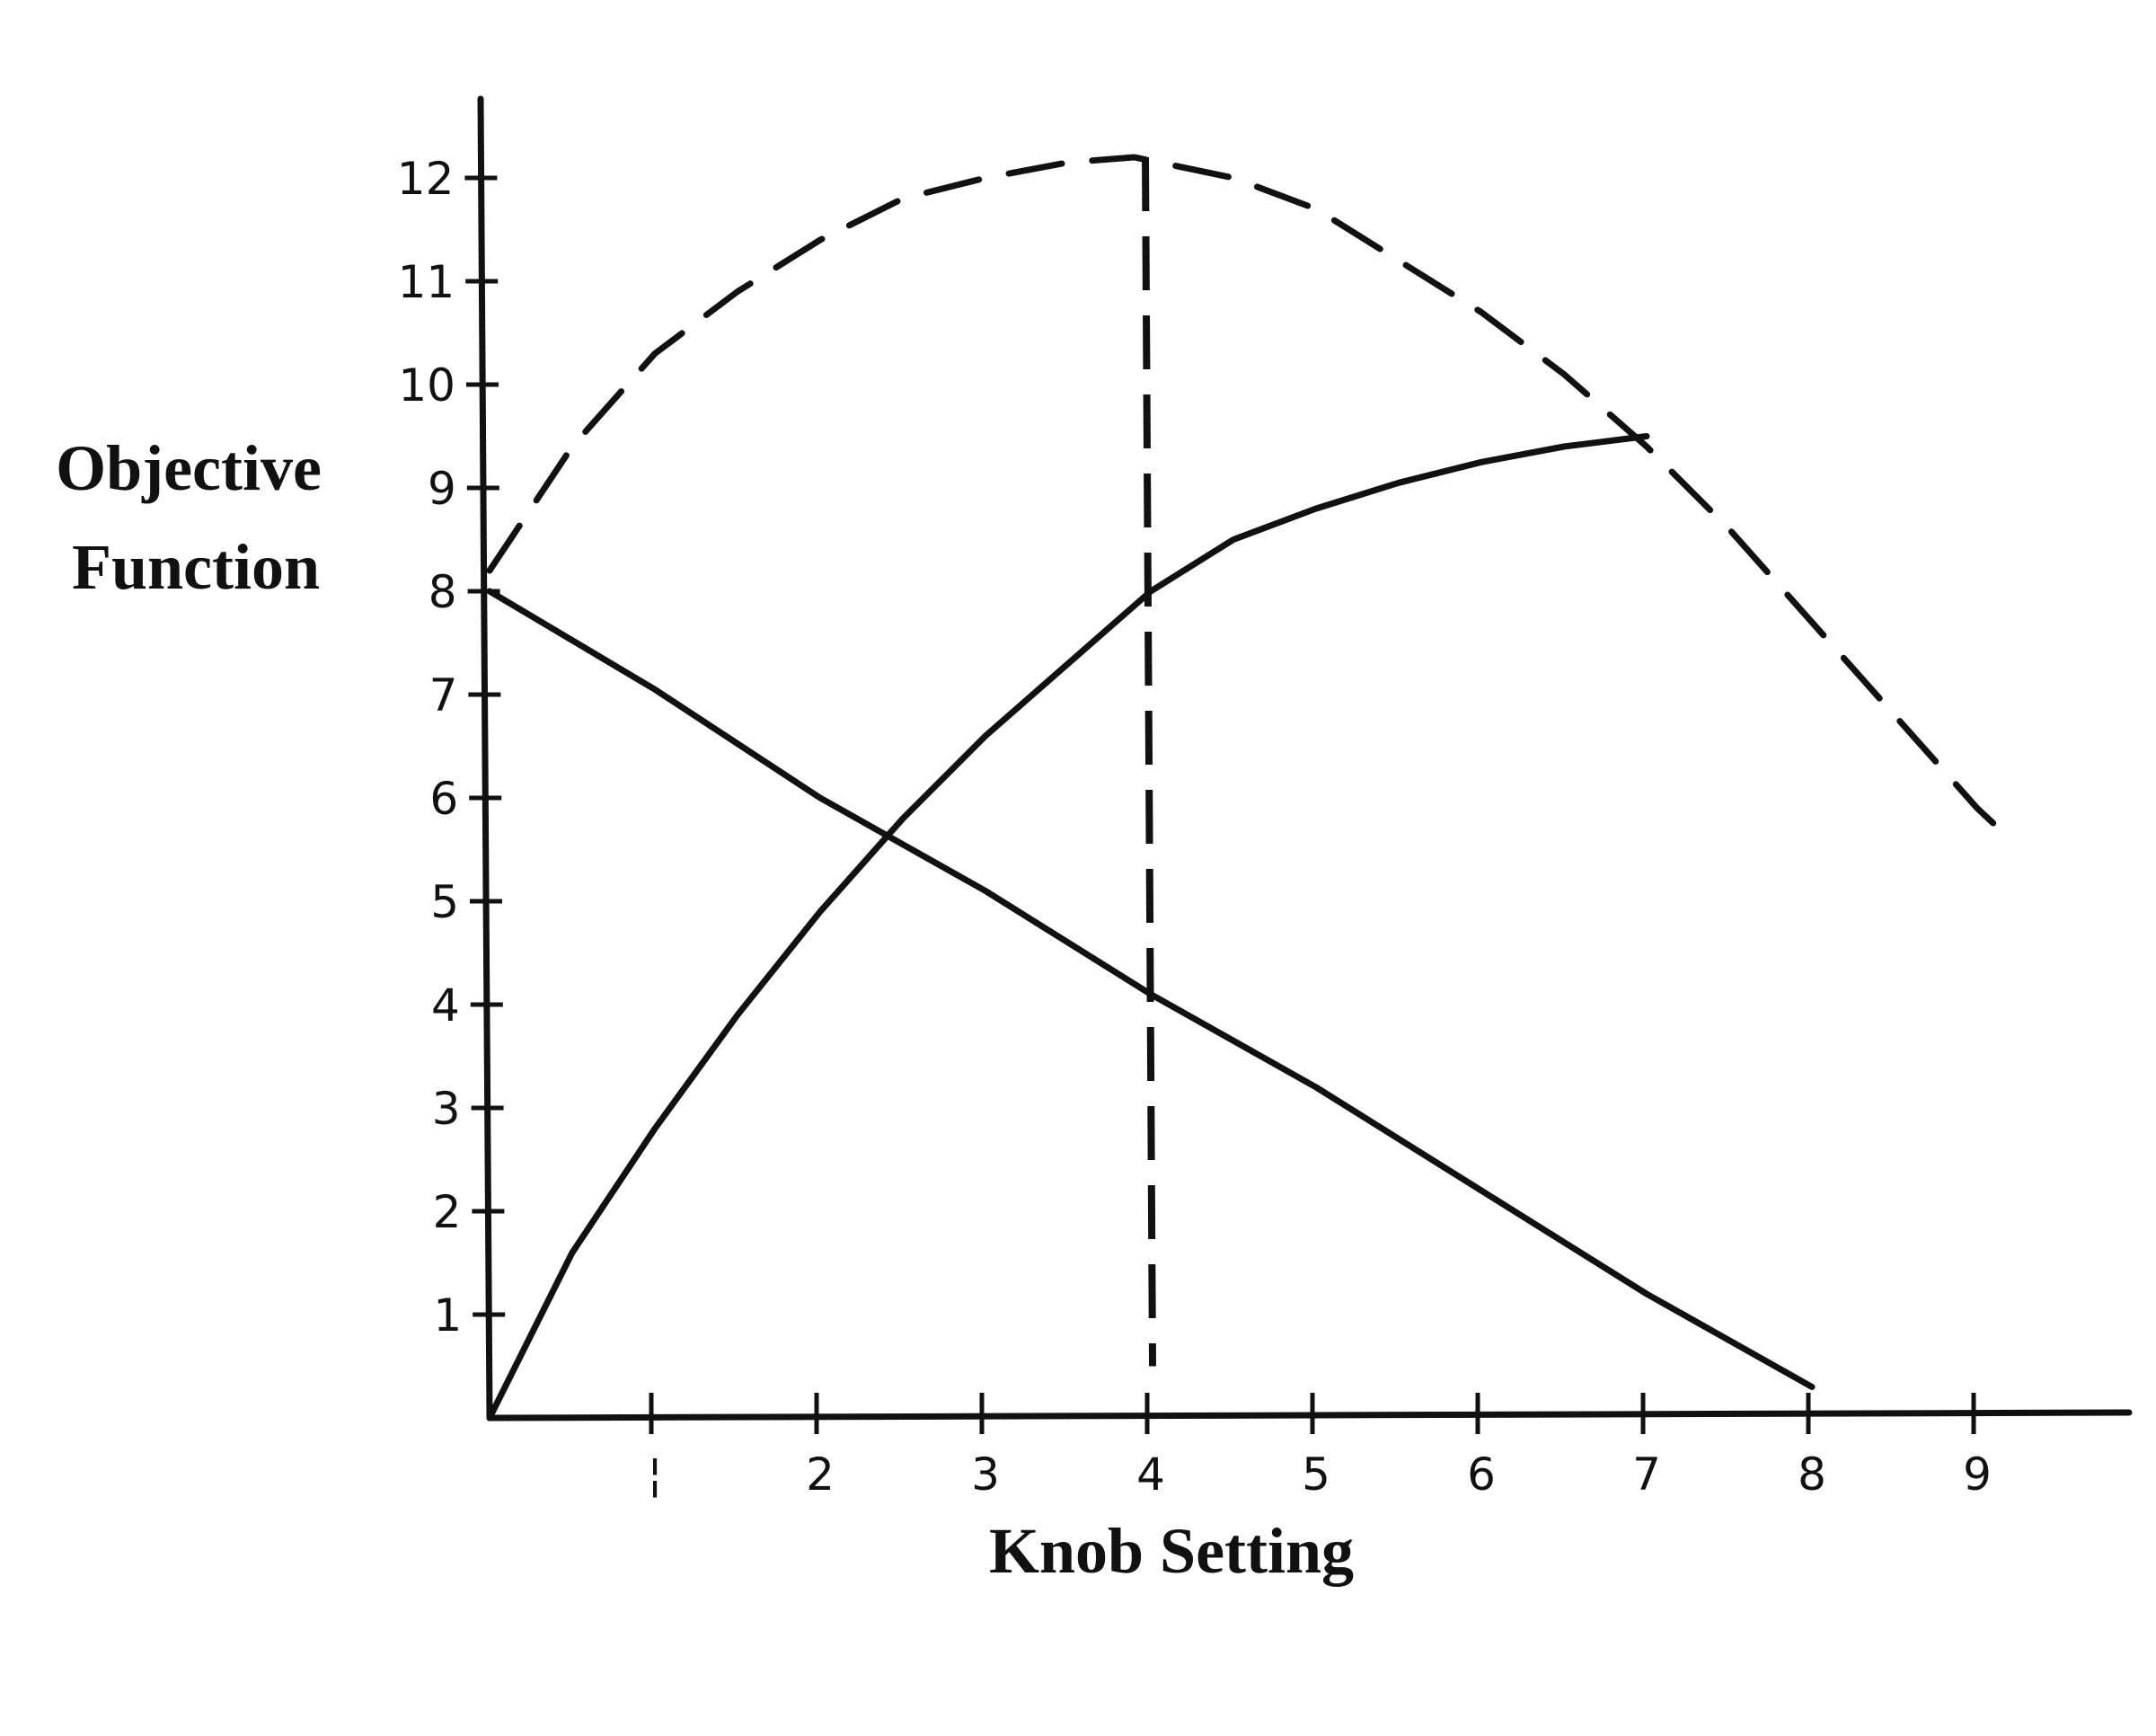  Describe the element at coordinates (655, 1474) in the screenshot. I see `x-tick-label: ¦` at that location.